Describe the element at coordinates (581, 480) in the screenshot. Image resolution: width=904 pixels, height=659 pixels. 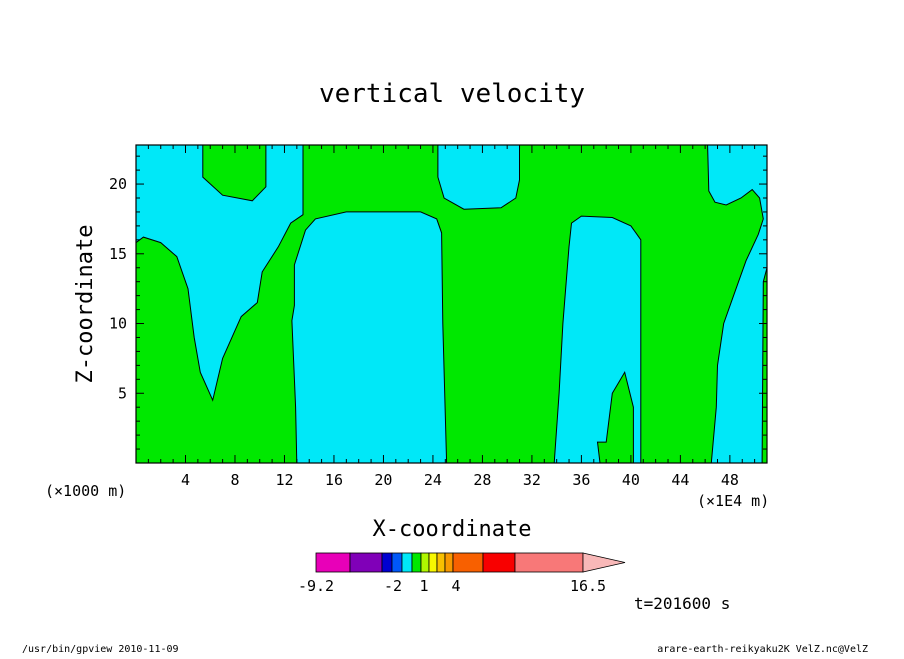
I see `x-tick-label: 36` at that location.